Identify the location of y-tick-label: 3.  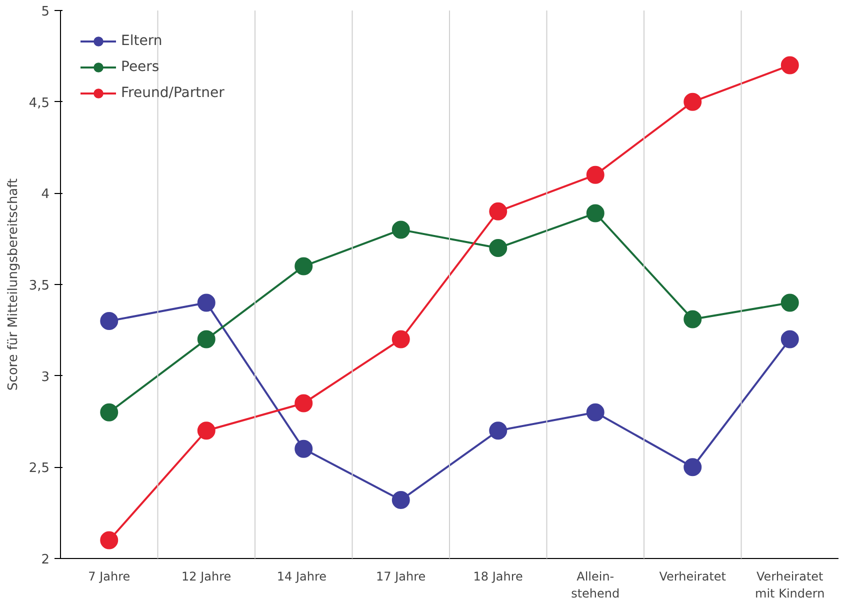
(45, 377).